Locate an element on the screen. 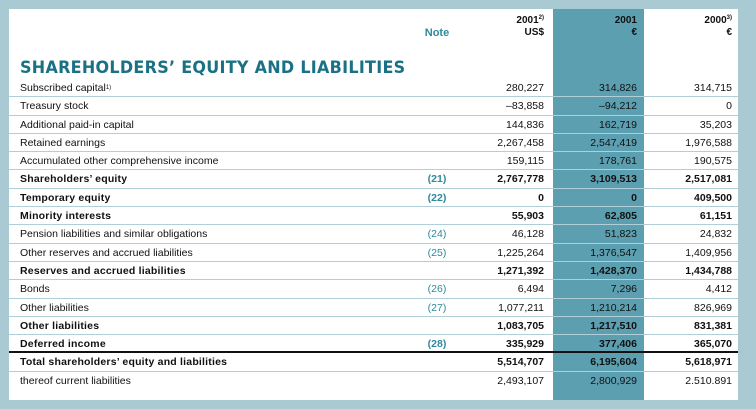 The width and height of the screenshot is (756, 409). row-value-2000-eur: 2,517,081 is located at coordinates (708, 179).